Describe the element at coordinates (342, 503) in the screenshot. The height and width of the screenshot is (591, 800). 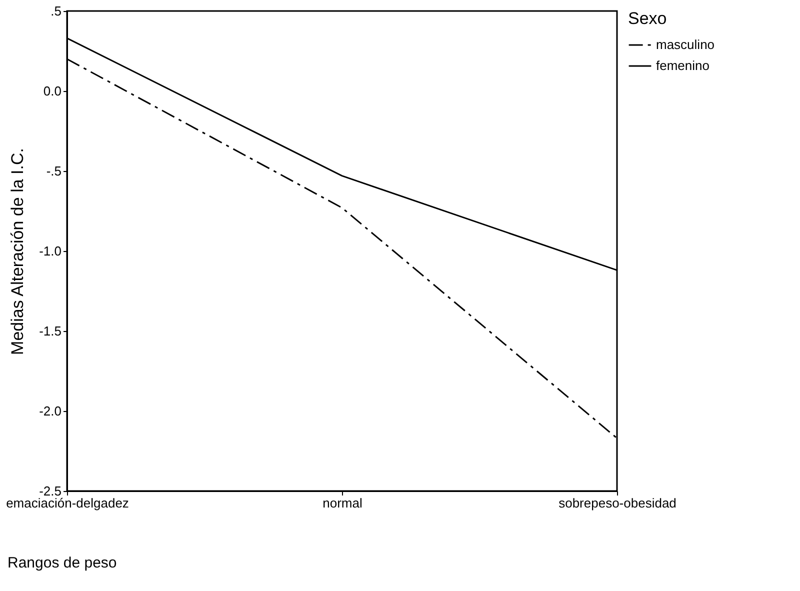
I see `x-tick-label: normal` at that location.